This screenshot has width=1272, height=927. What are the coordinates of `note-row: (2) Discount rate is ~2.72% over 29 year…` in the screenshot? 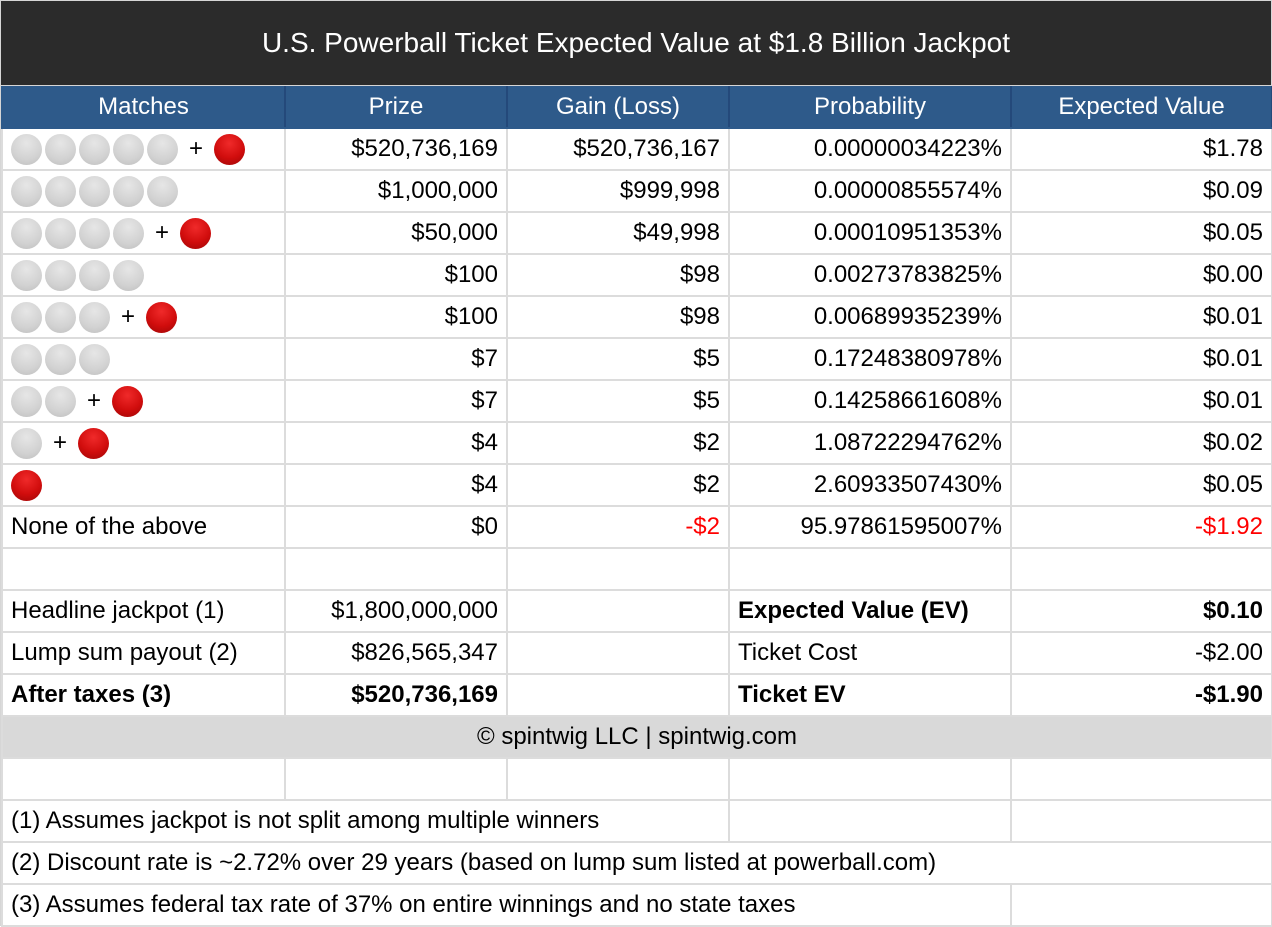 It's located at (636, 863).